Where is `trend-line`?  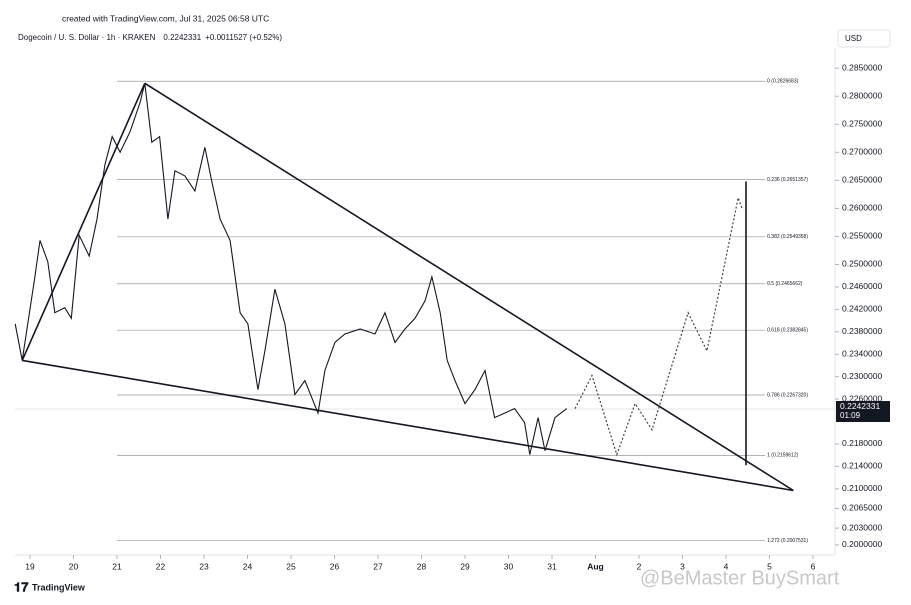
trend-line is located at coordinates (83, 221).